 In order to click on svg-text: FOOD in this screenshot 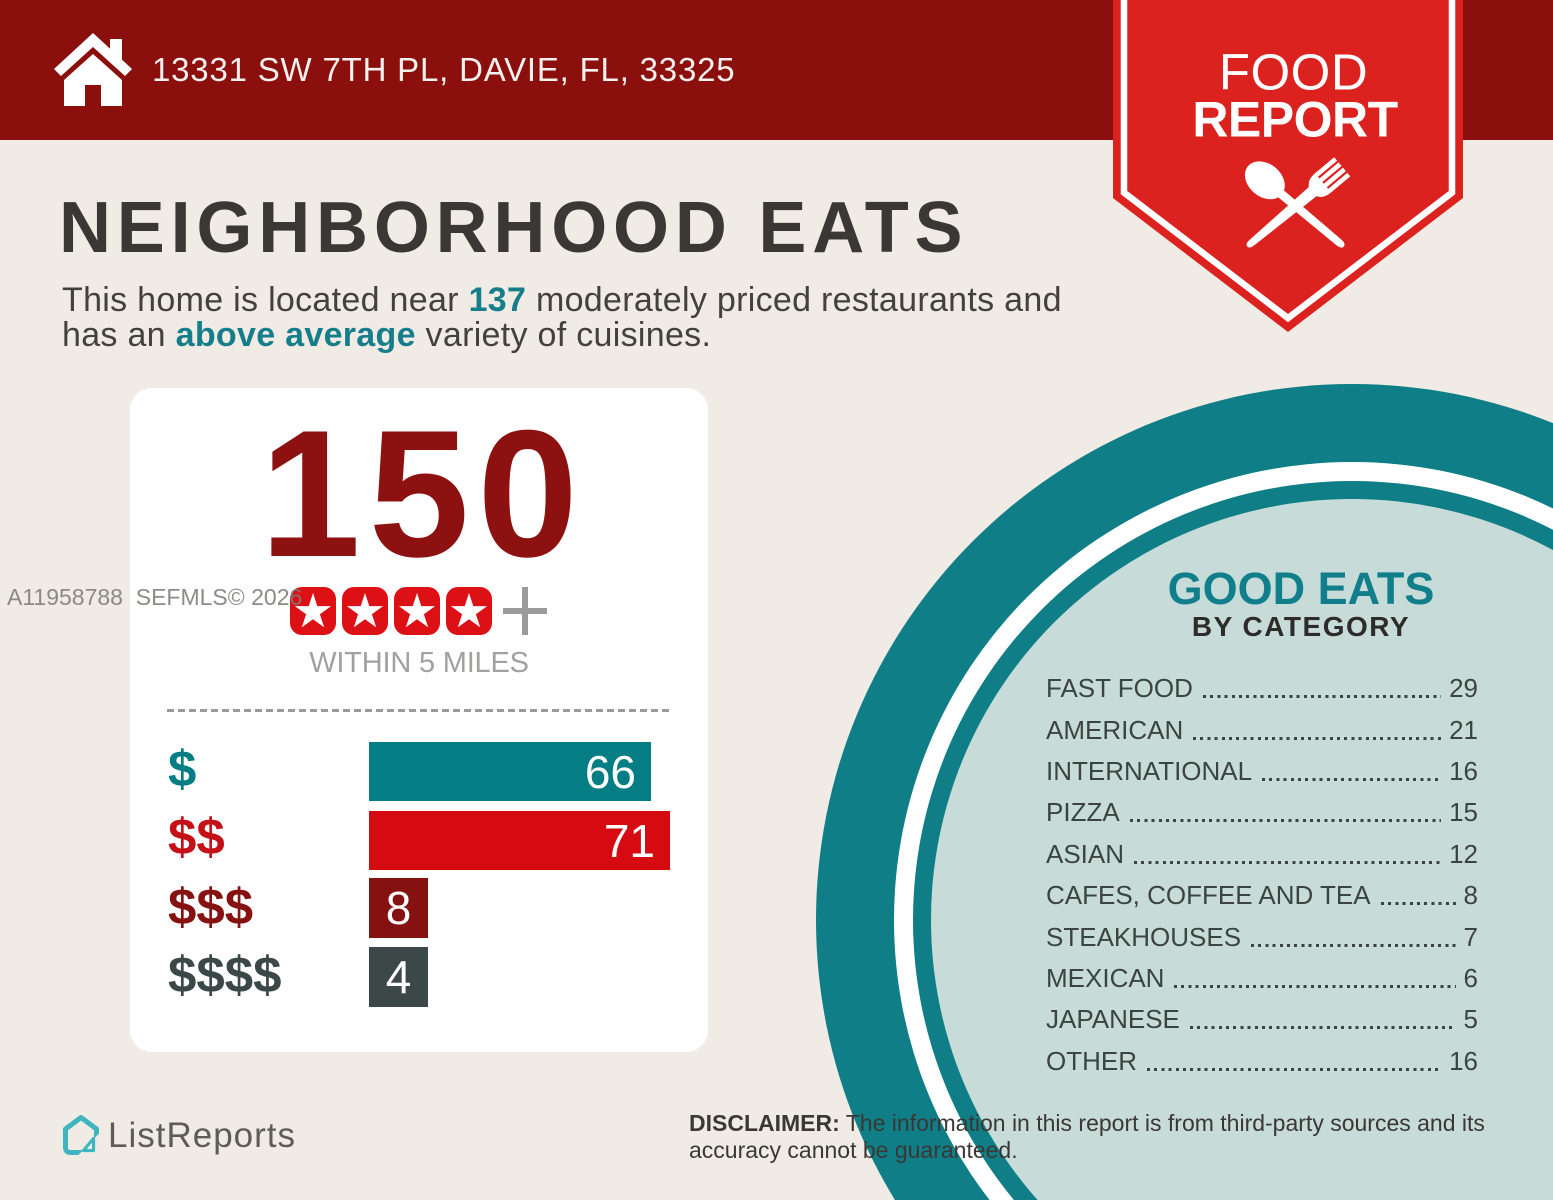, I will do `click(1293, 72)`.